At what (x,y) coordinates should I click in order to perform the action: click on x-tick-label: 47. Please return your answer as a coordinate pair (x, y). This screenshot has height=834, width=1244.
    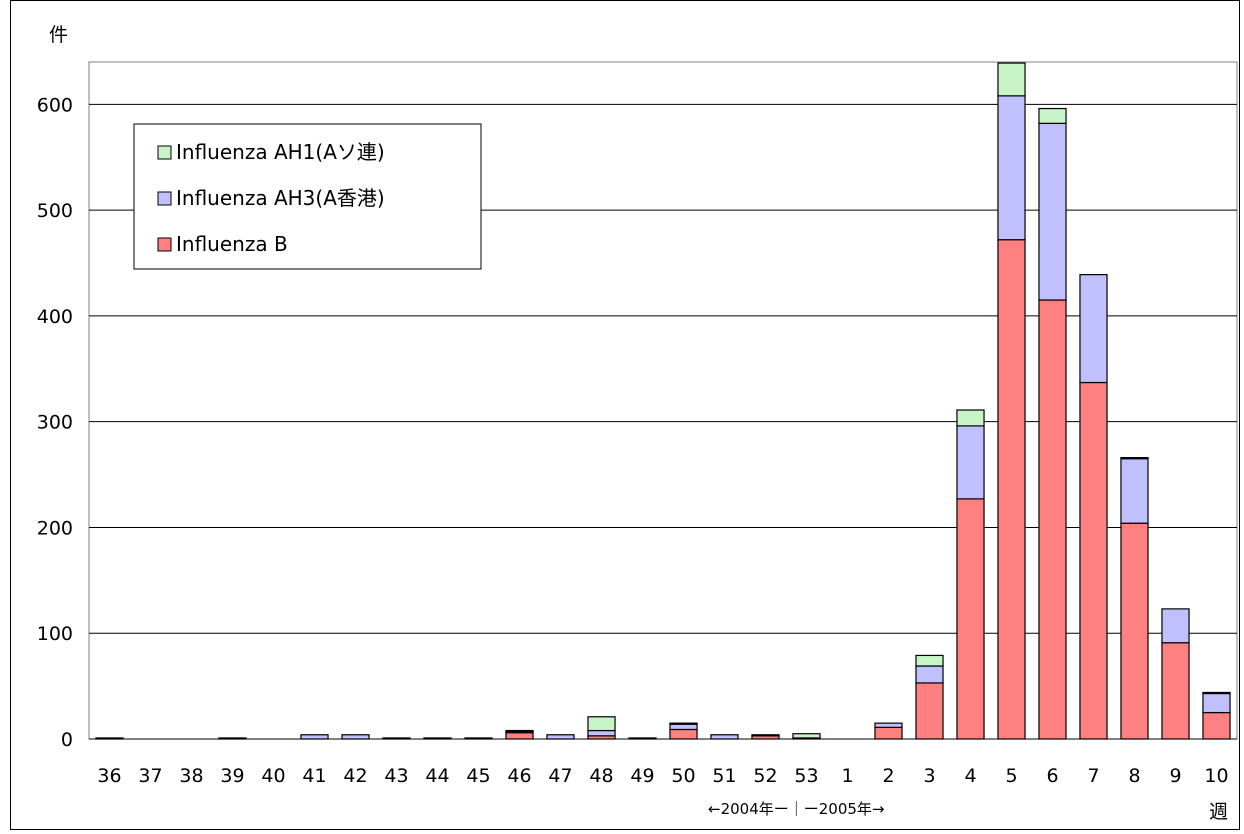
    Looking at the image, I should click on (560, 776).